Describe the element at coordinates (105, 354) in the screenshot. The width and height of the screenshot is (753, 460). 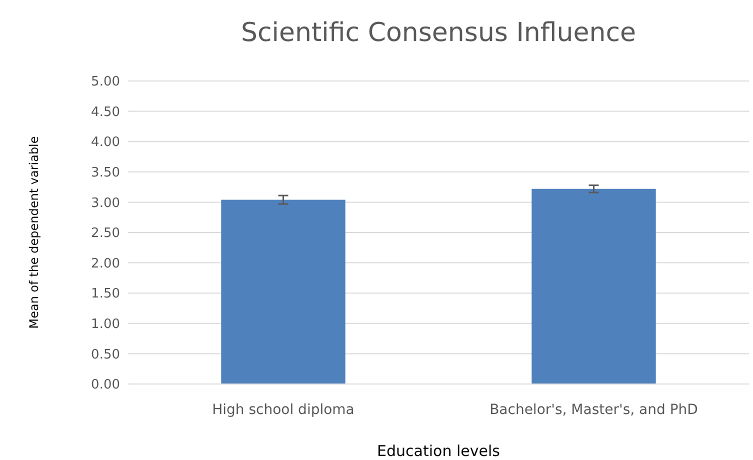
I see `y-tick-label: 0.50` at that location.